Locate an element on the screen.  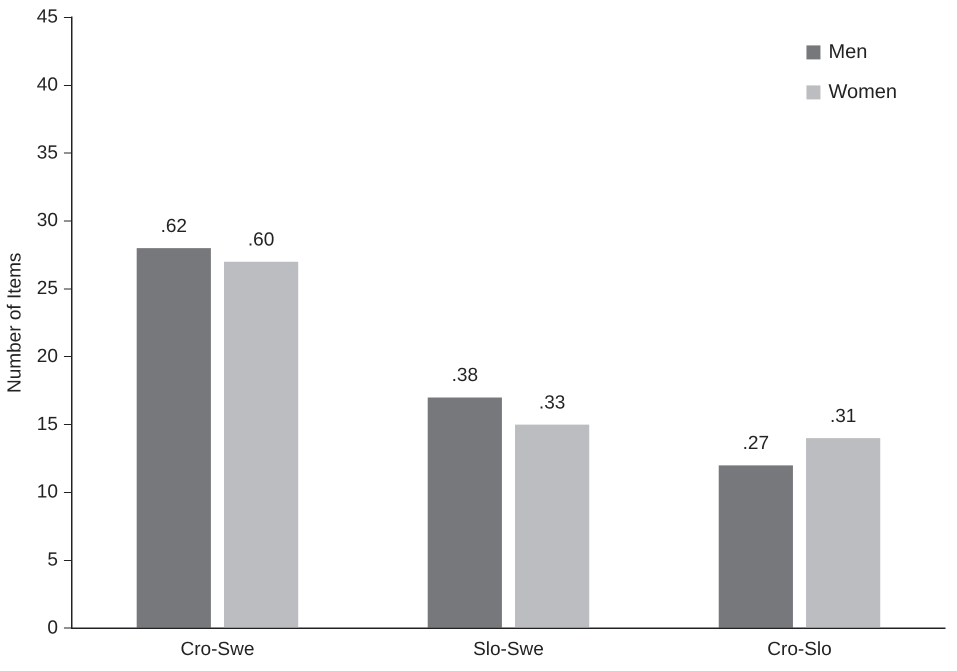
y-tick-label: 10 is located at coordinates (47, 492).